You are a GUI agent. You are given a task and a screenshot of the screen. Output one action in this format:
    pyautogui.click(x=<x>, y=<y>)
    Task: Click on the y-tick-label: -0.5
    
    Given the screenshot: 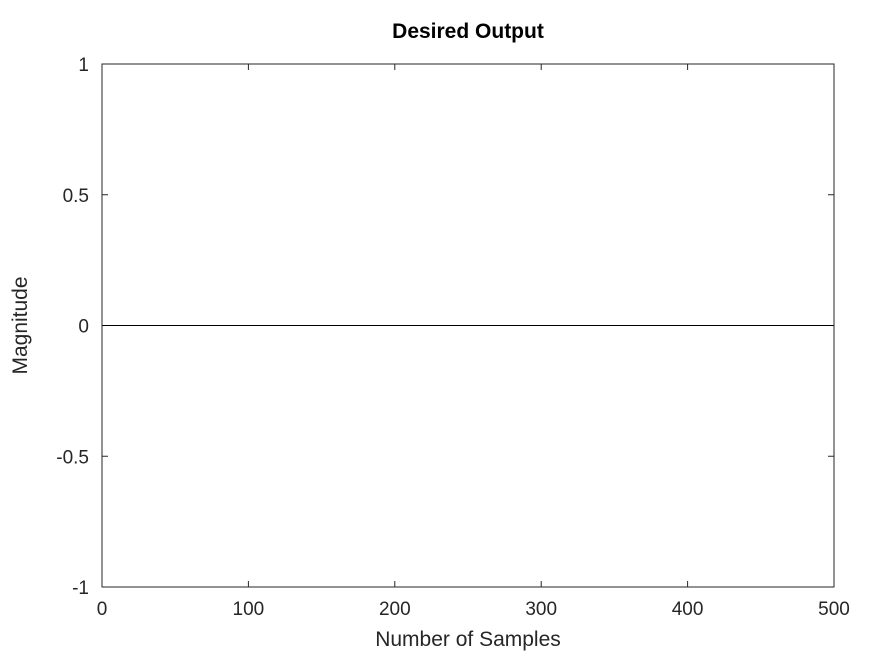 What is the action you would take?
    pyautogui.click(x=72, y=457)
    